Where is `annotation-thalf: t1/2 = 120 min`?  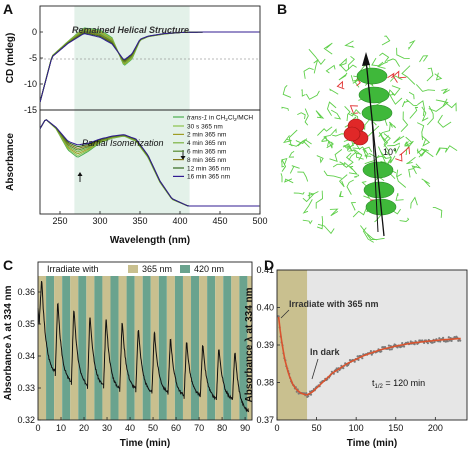
annotation-thalf: t1/2 = 120 min is located at coordinates (398, 384).